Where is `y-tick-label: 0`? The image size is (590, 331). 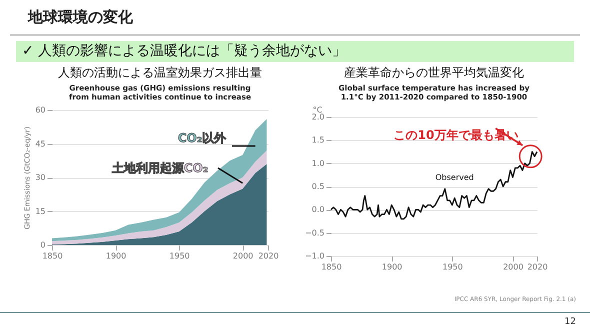
y-tick-label: 0 is located at coordinates (43, 245).